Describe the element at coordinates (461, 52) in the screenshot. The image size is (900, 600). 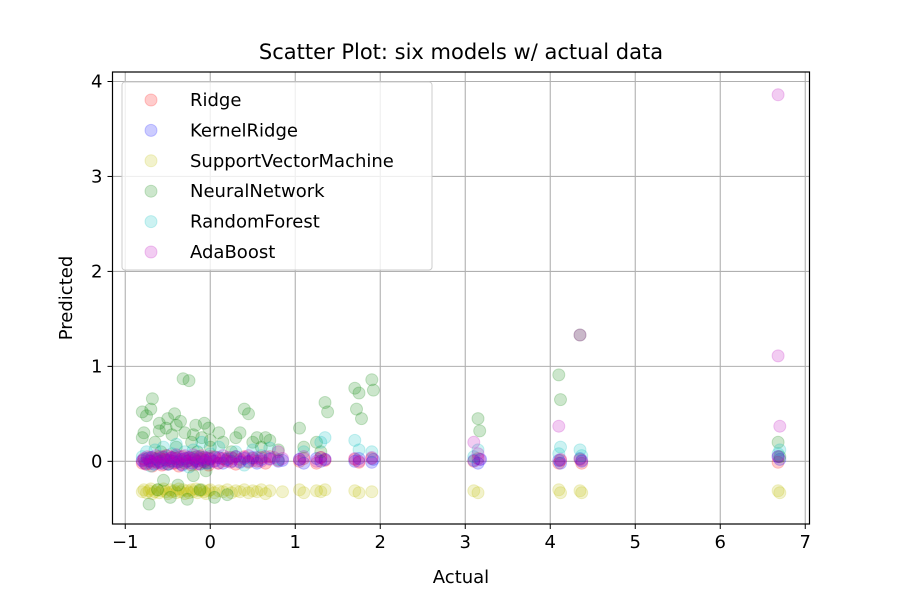
I see `chart-title: Scatter Plot: six models w/ actual data` at that location.